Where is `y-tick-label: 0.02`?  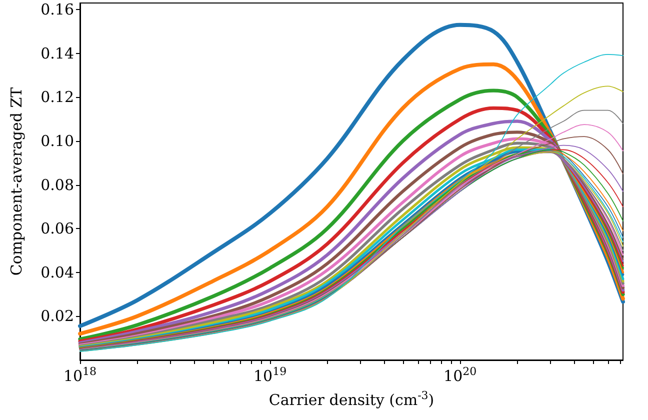 y-tick-label: 0.02 is located at coordinates (57, 316).